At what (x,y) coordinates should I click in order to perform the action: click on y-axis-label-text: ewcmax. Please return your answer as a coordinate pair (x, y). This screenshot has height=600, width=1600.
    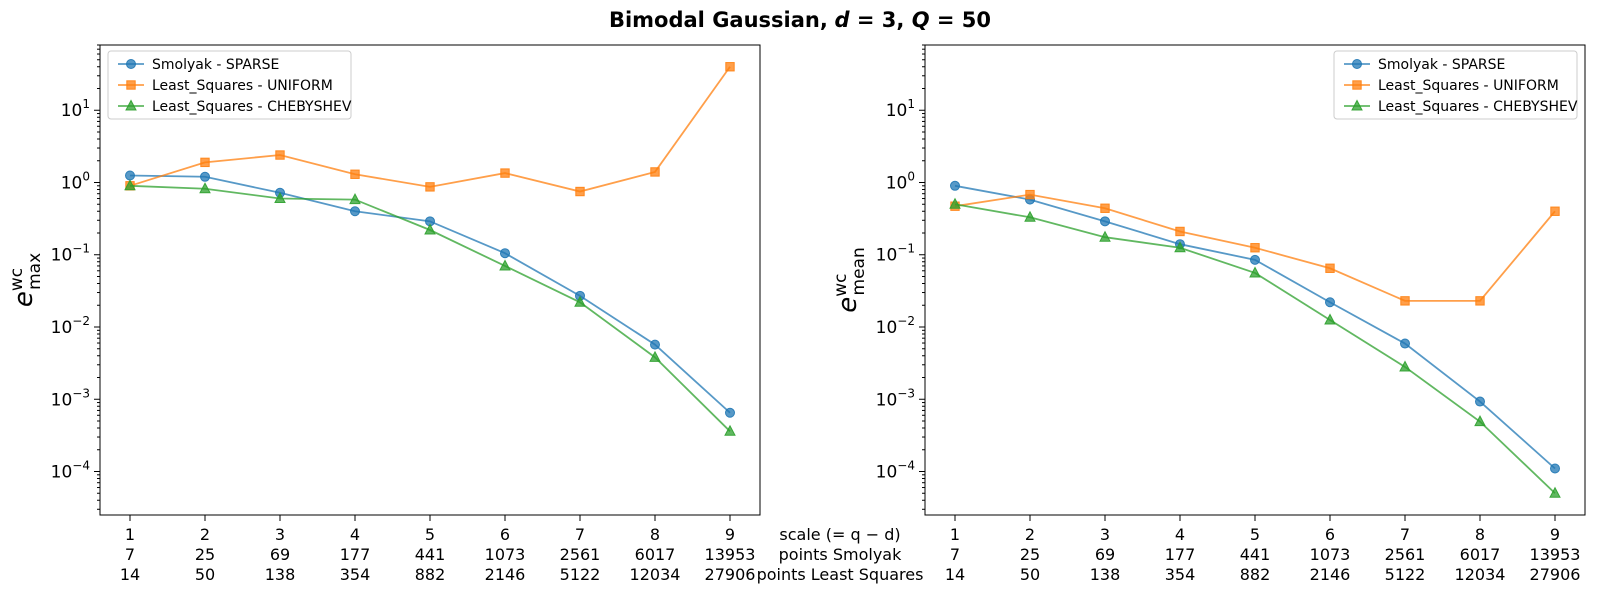
    Looking at the image, I should click on (26, 280).